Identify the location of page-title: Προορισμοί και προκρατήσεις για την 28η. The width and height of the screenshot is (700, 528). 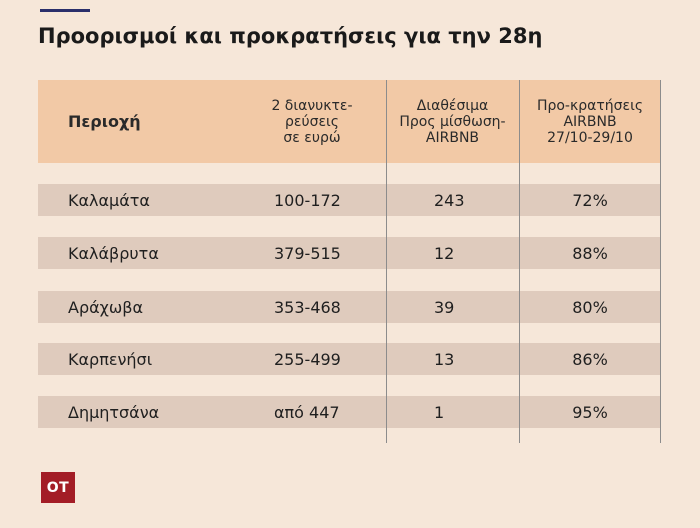
(290, 36).